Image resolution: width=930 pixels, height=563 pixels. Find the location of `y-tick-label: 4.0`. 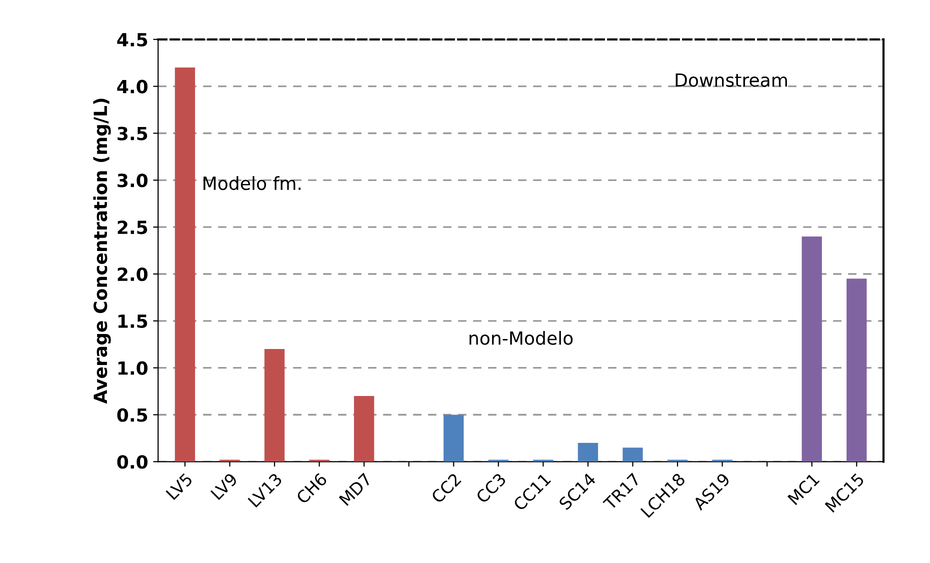

y-tick-label: 4.0 is located at coordinates (132, 87).